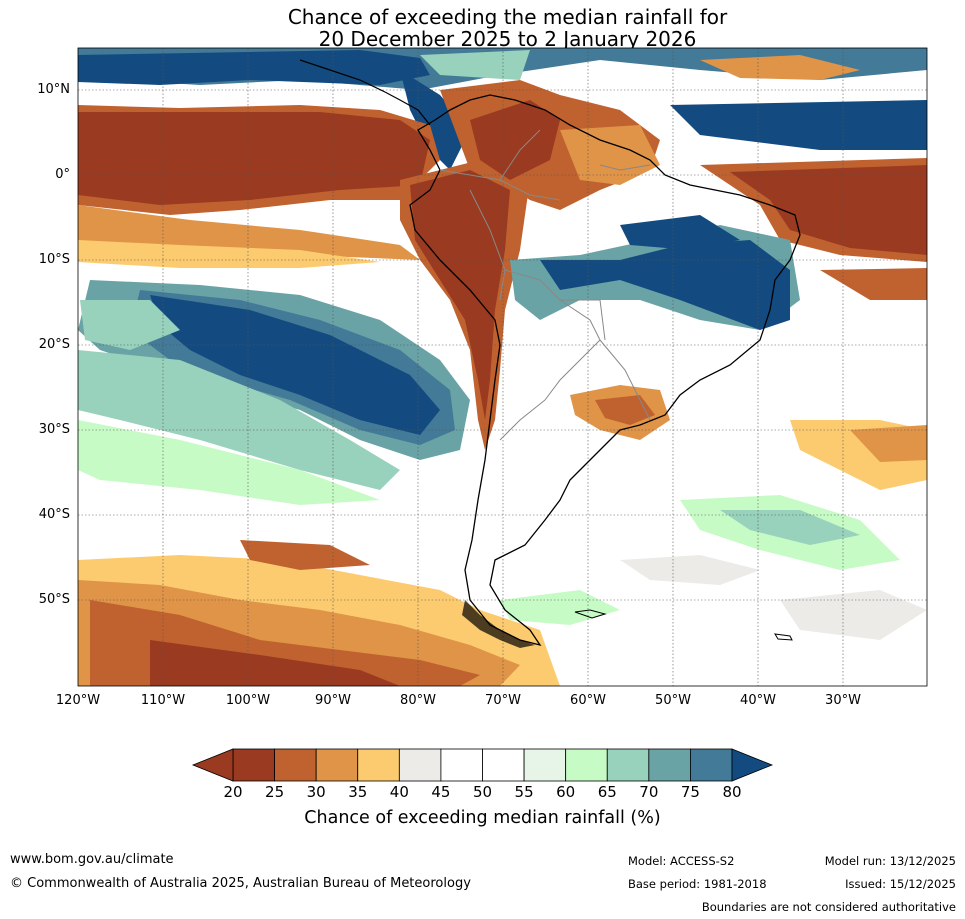 This screenshot has width=965, height=919. What do you see at coordinates (732, 792) in the screenshot?
I see `colorbar-tick-label: 80` at bounding box center [732, 792].